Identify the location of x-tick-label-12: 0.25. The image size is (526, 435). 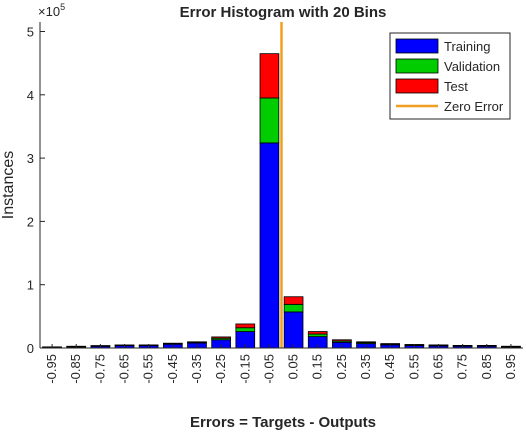
(341, 366).